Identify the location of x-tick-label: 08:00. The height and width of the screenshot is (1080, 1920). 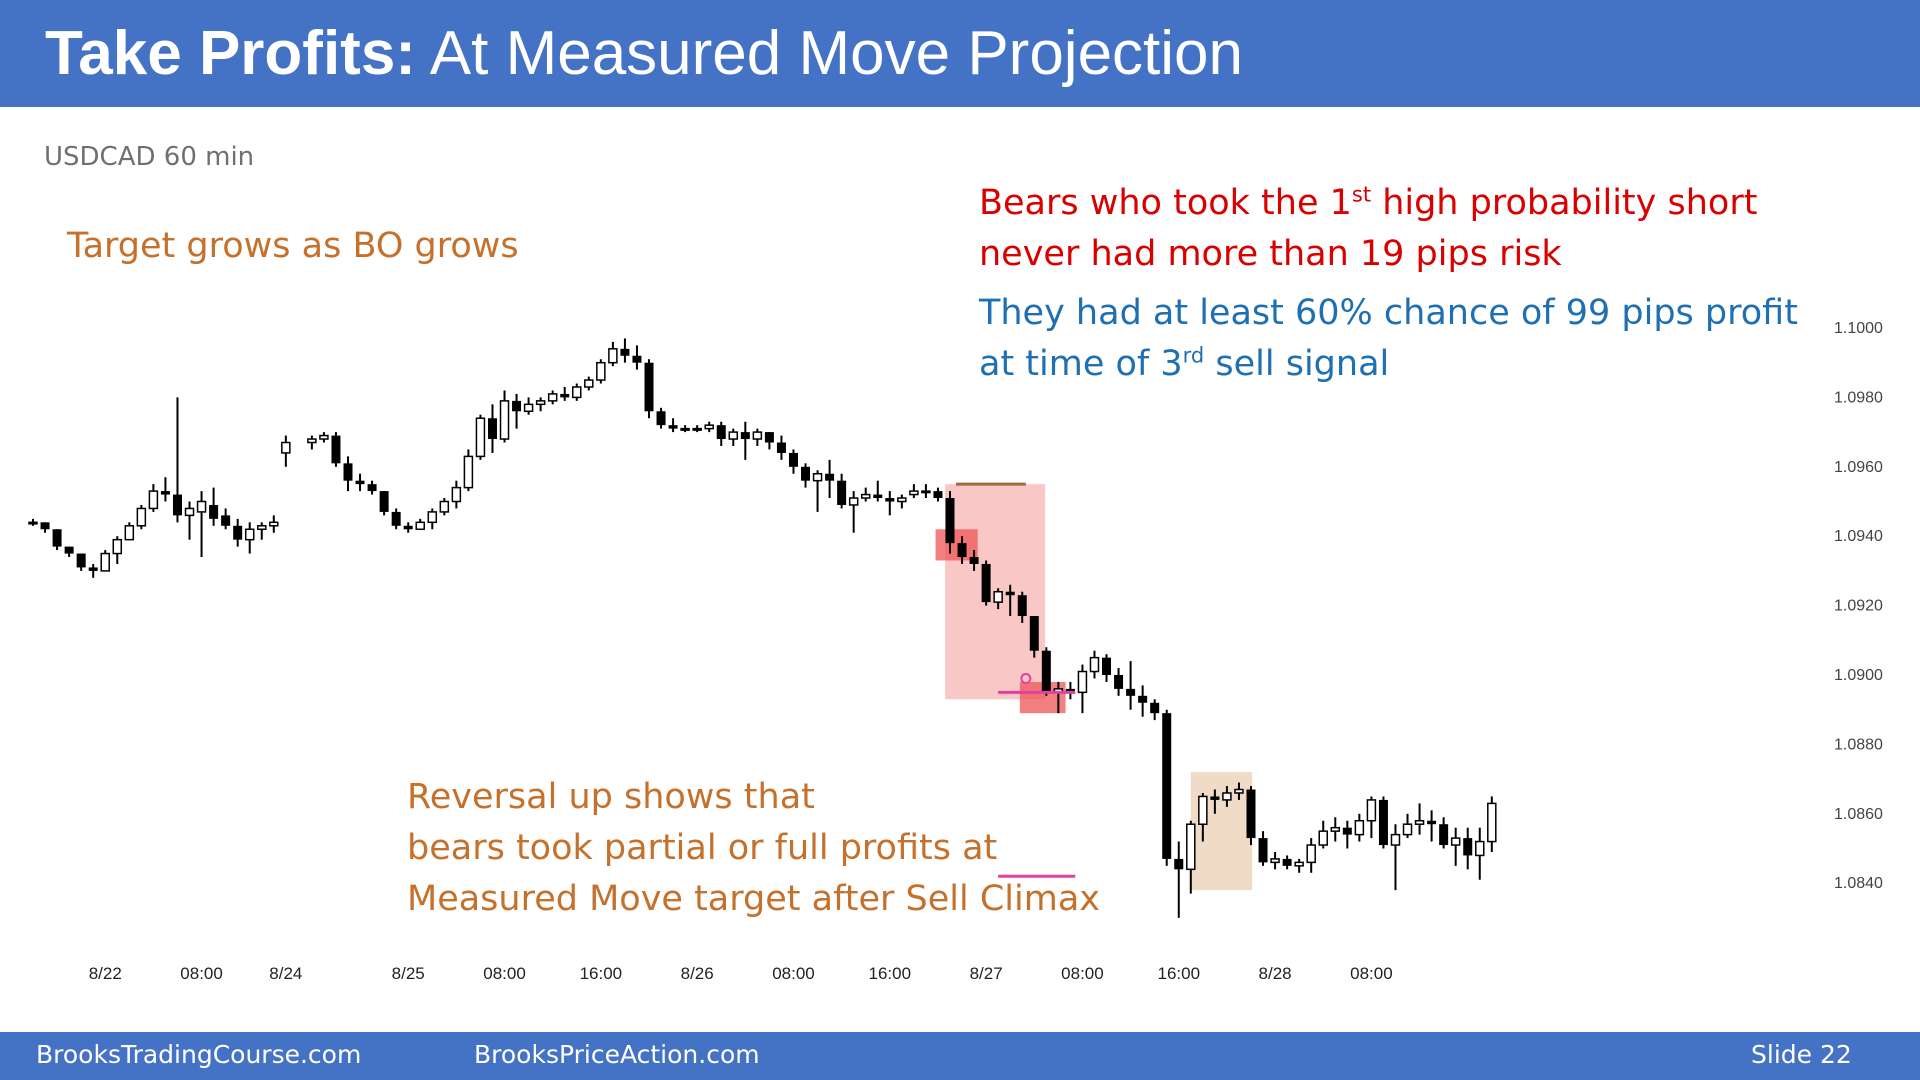
(793, 973).